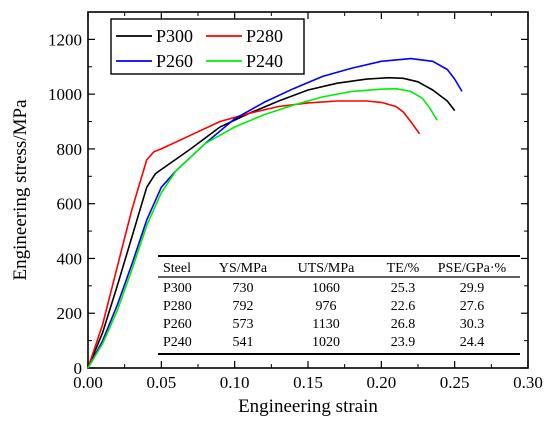  Describe the element at coordinates (264, 61) in the screenshot. I see `legend-label-p240: P240` at that location.